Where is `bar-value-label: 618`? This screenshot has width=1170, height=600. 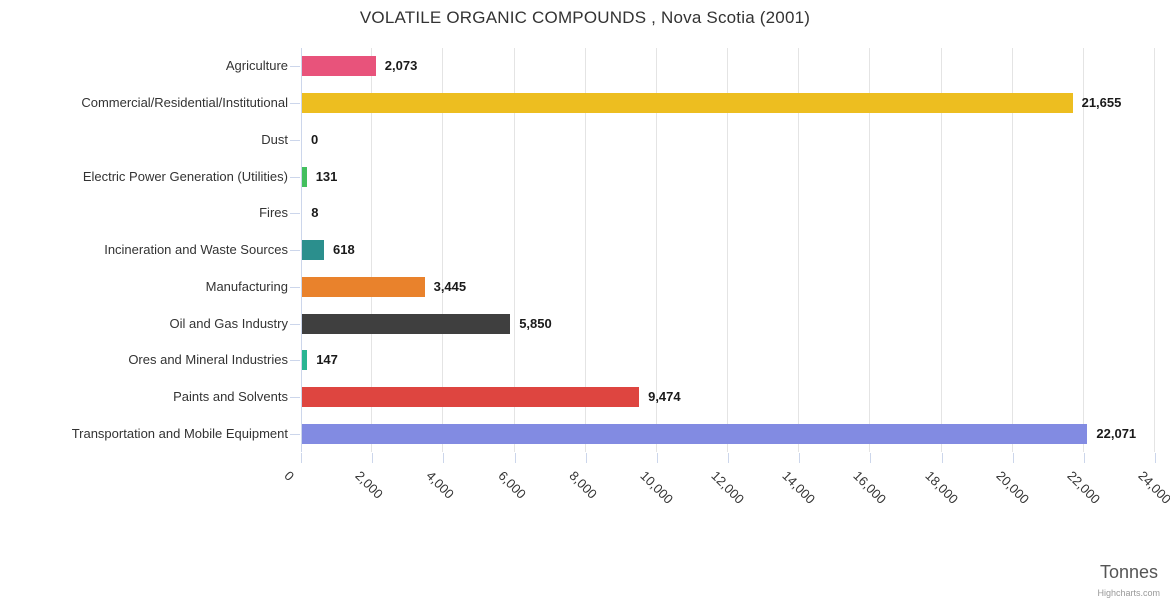 bar-value-label: 618 is located at coordinates (344, 249).